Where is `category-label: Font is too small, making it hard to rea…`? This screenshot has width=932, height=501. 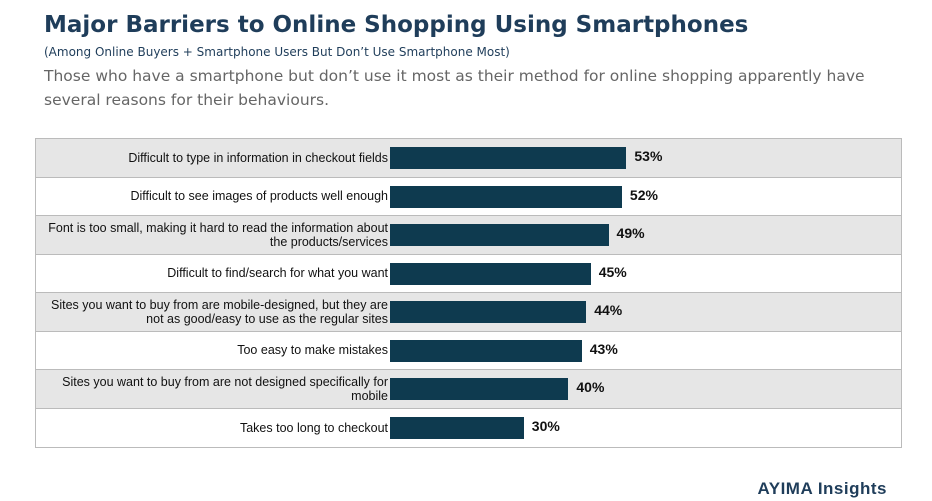 category-label: Font is too small, making it hard to rea… is located at coordinates (218, 234).